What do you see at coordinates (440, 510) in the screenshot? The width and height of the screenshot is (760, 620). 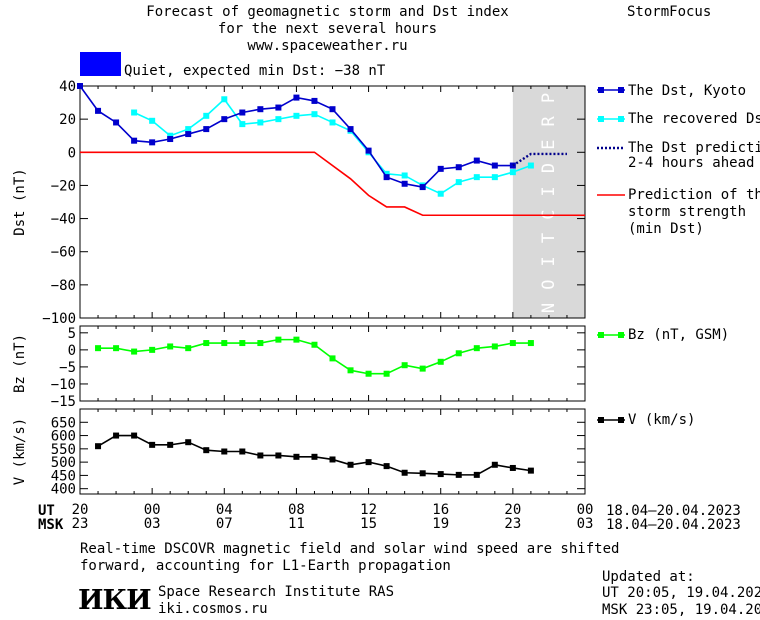 I see `ut-tick-label: 16` at bounding box center [440, 510].